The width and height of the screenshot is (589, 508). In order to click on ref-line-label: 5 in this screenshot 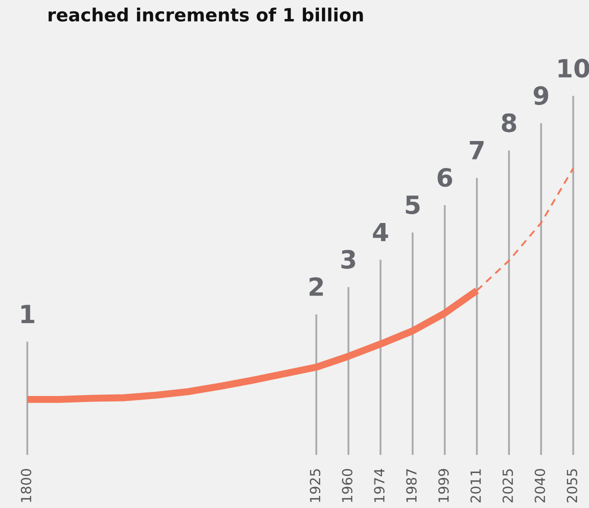, I will do `click(413, 205)`.